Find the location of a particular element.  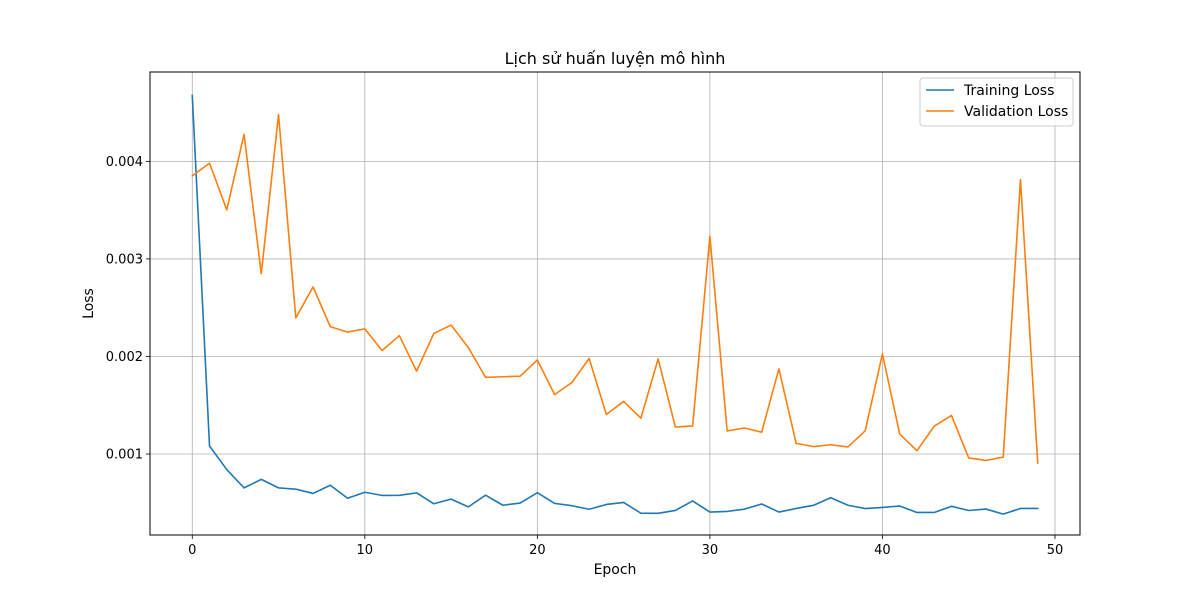

legend-label-training-loss: Training Loss is located at coordinates (1008, 91).